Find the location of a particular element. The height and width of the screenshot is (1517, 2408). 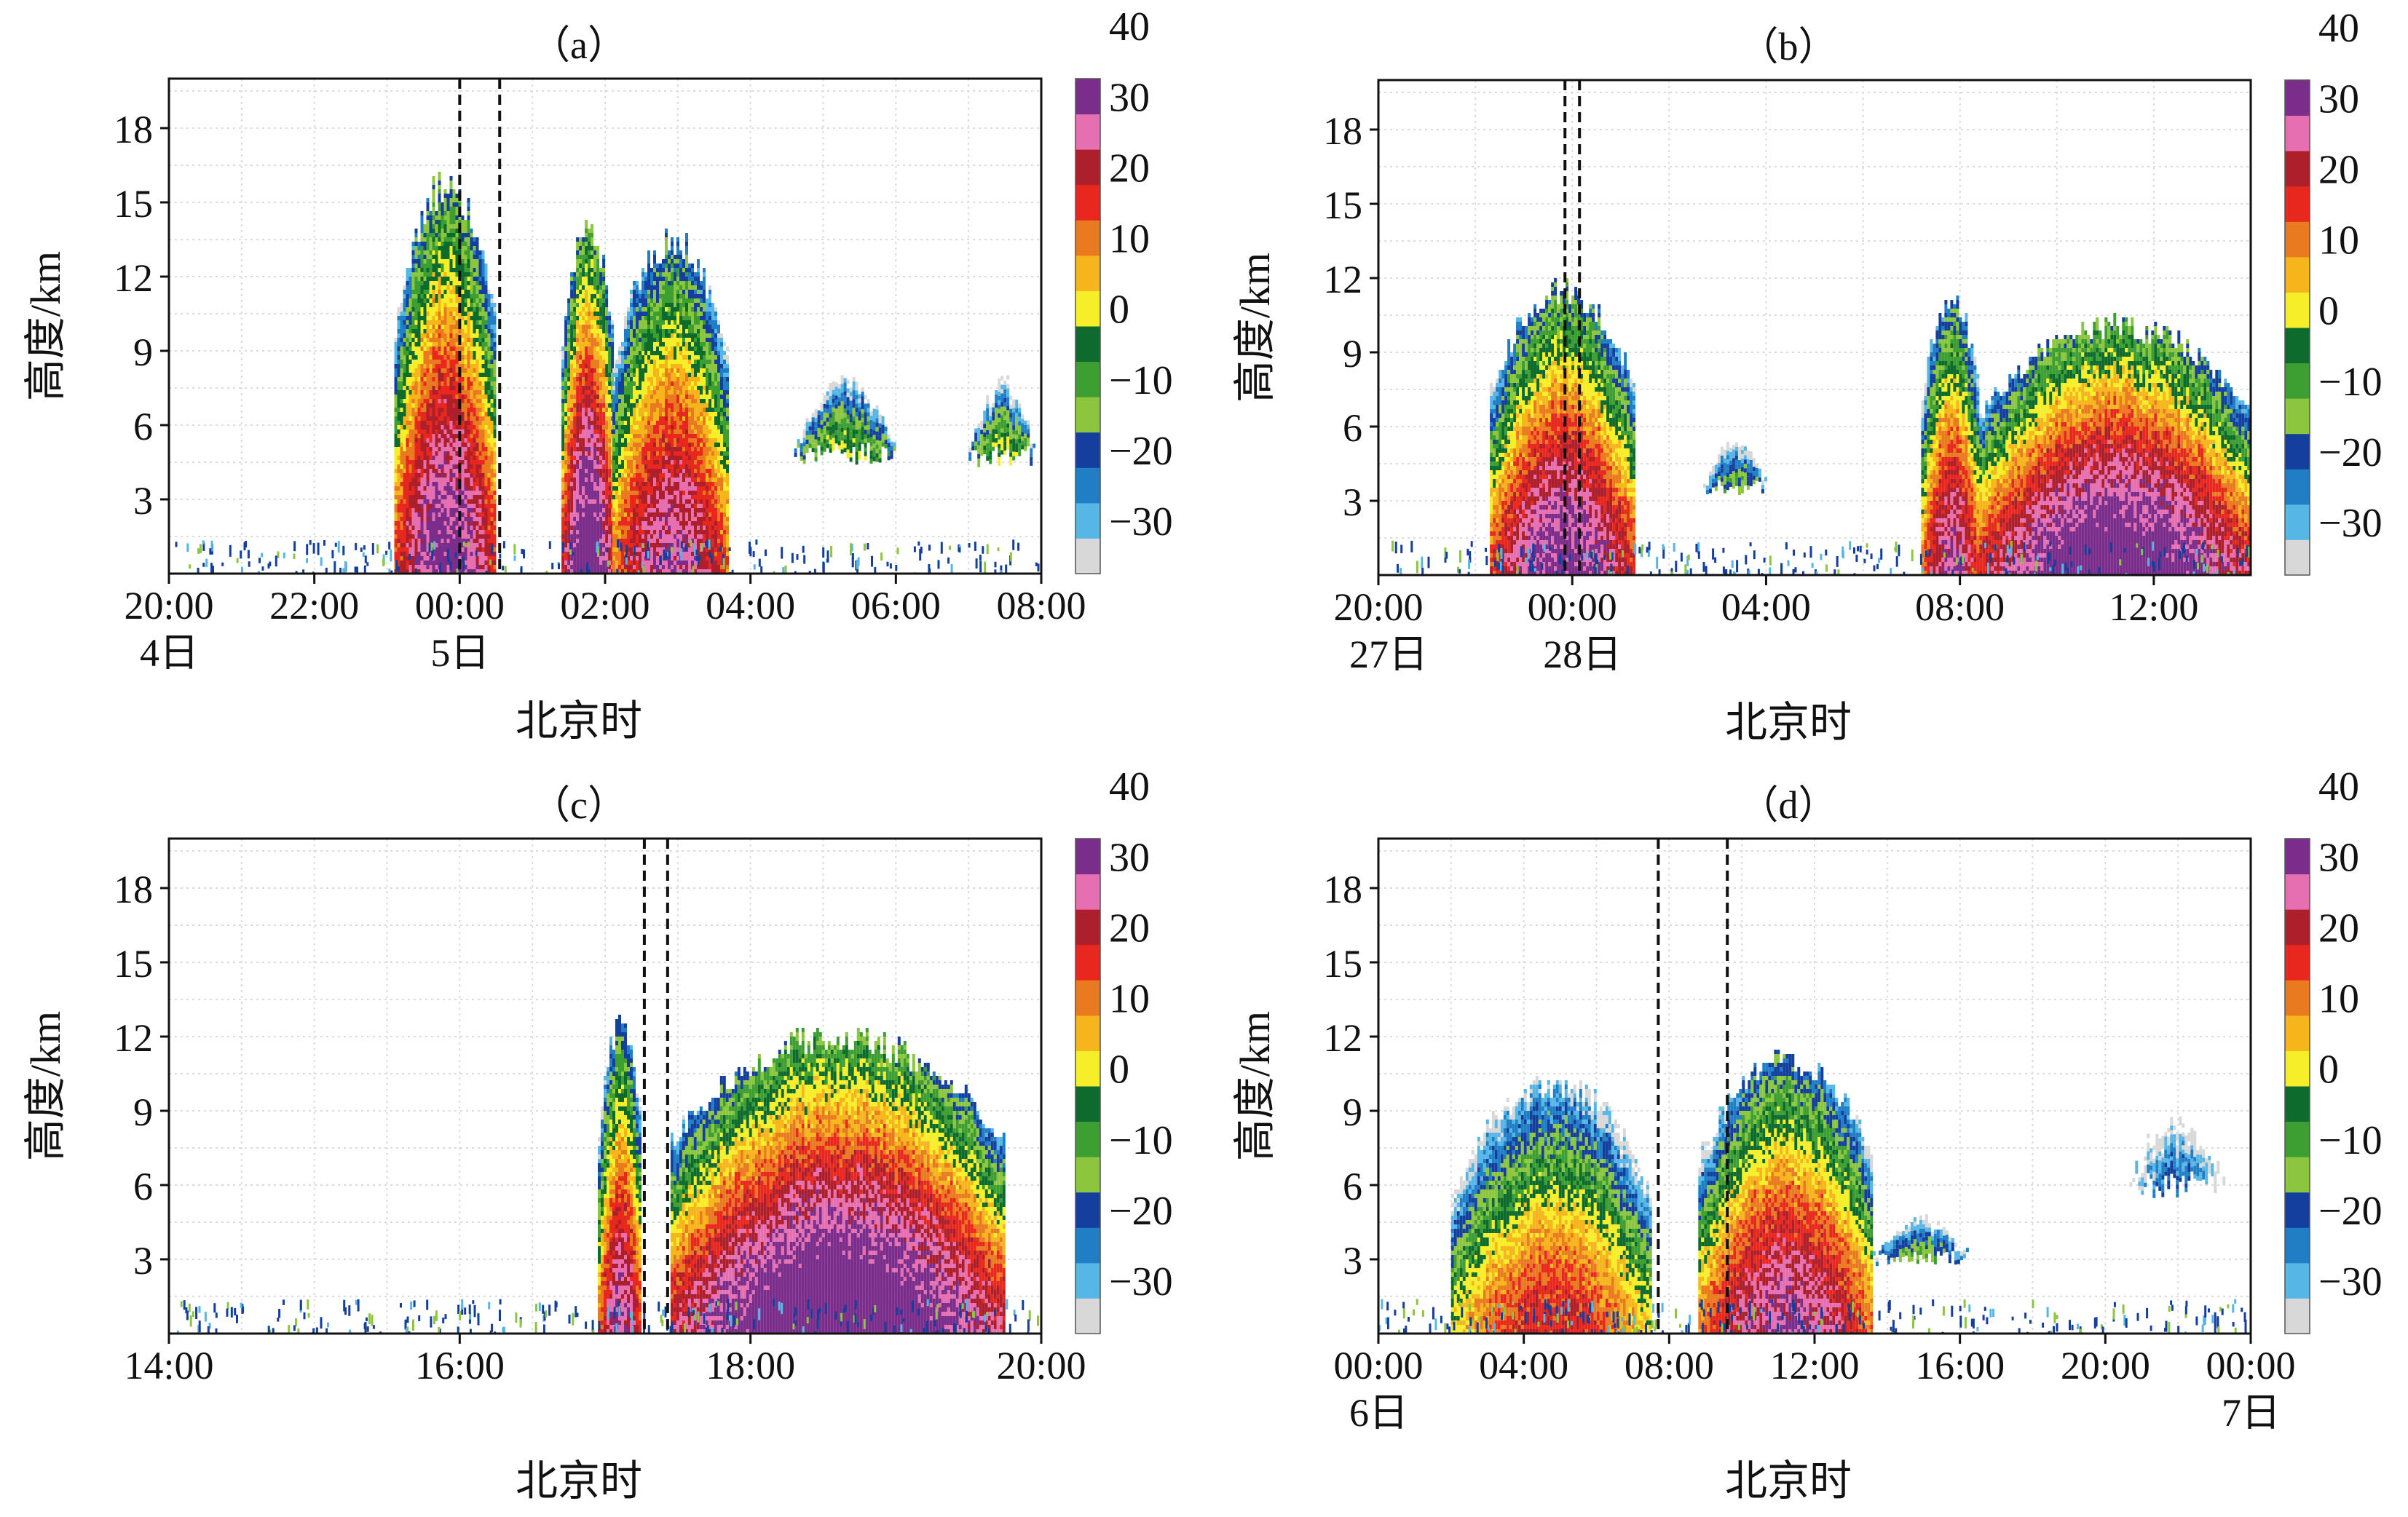

x-tick-label: 22:00 is located at coordinates (314, 605).